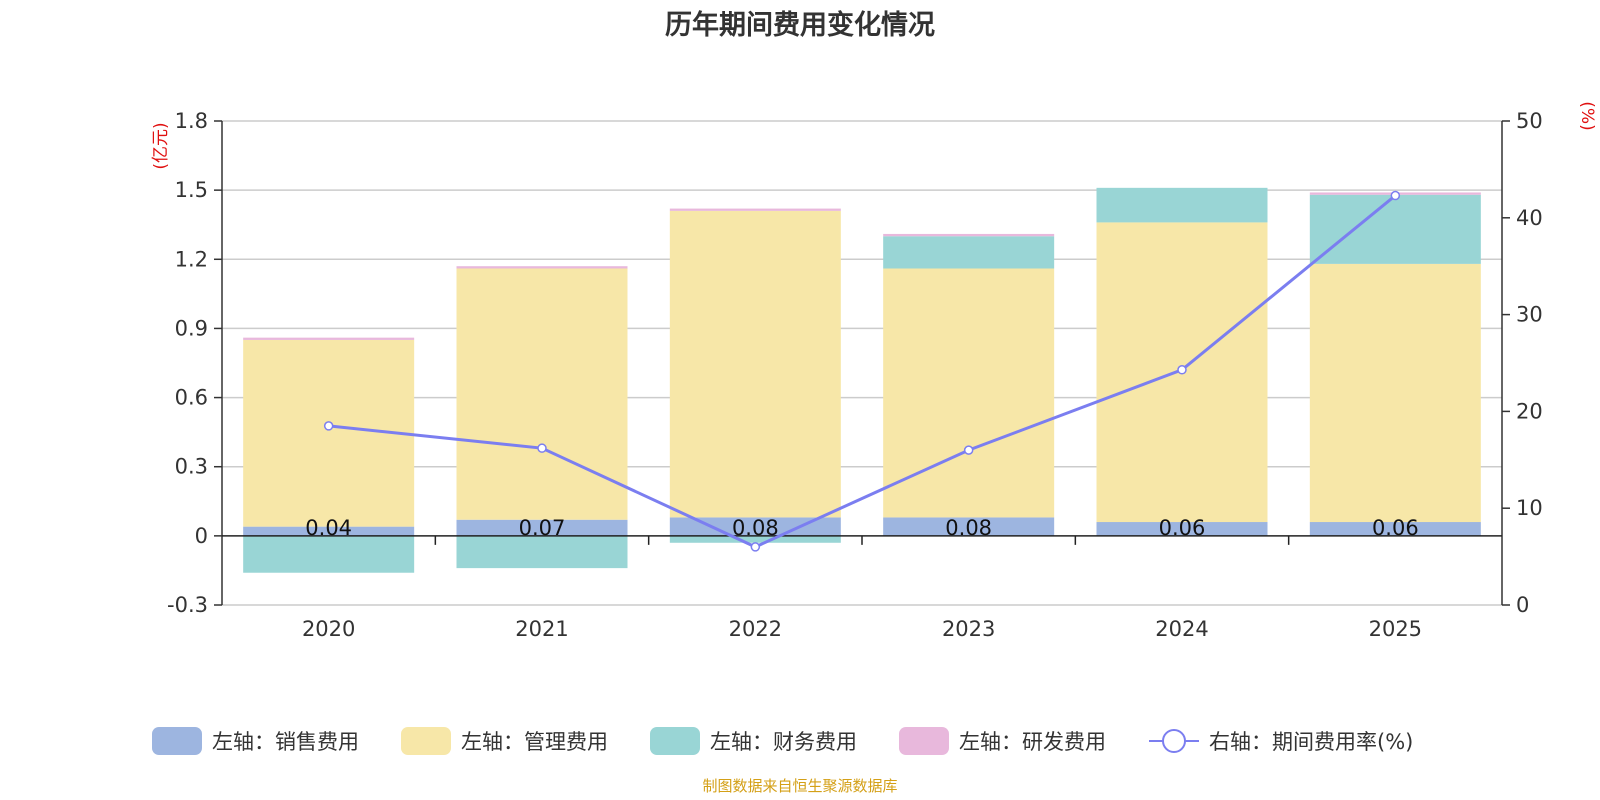 This screenshot has height=800, width=1600. What do you see at coordinates (1522, 605) in the screenshot?
I see `right-tick-label: 0` at bounding box center [1522, 605].